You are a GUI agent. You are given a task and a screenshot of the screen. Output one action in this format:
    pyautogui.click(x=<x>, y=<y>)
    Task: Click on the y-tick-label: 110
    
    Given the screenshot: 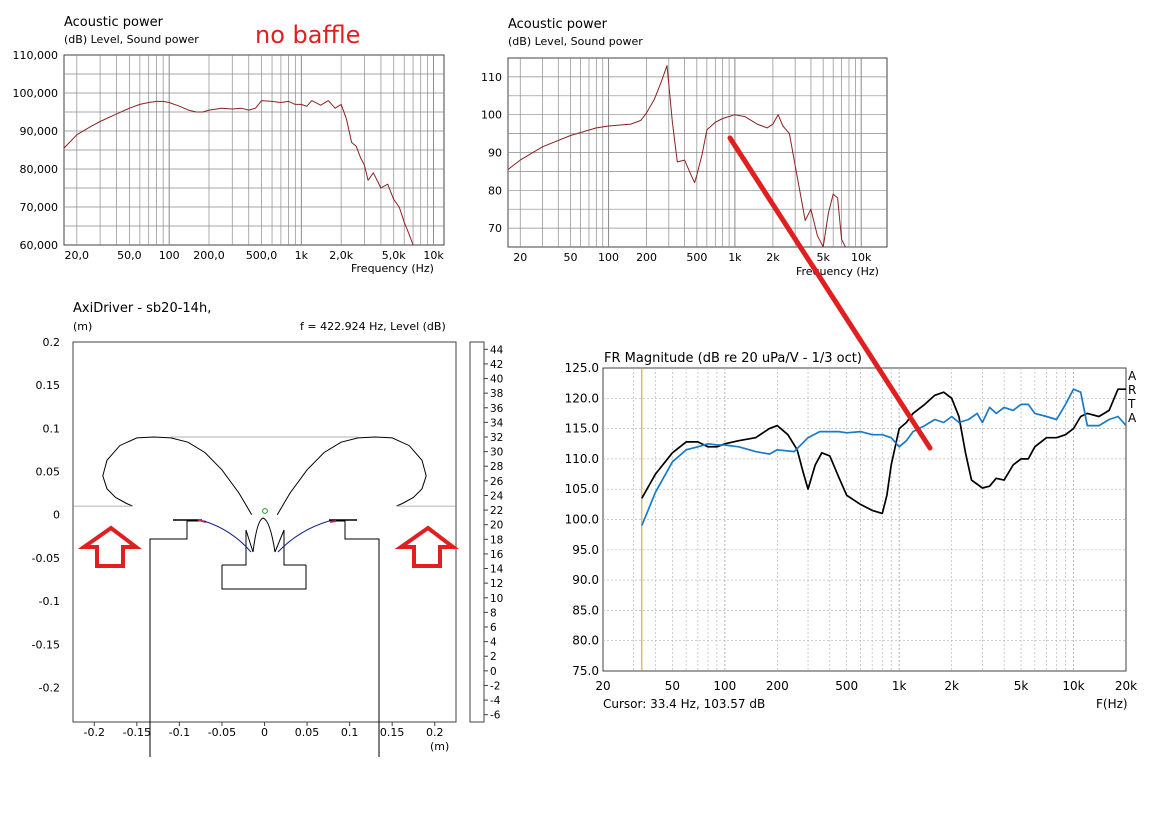 What is the action you would take?
    pyautogui.click(x=491, y=77)
    